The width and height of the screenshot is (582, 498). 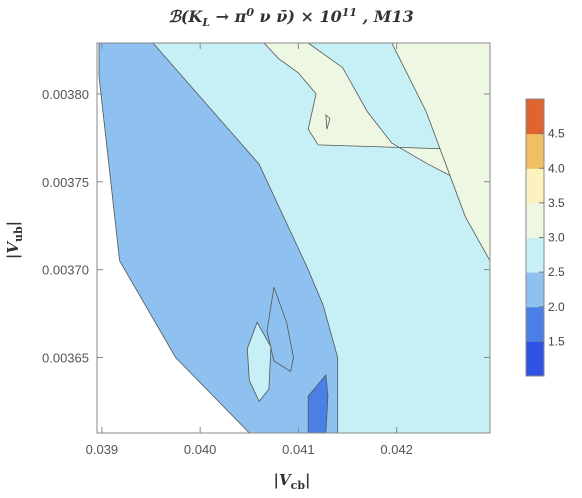 What do you see at coordinates (318, 403) in the screenshot?
I see `contour-region-1.5-2.0-5` at bounding box center [318, 403].